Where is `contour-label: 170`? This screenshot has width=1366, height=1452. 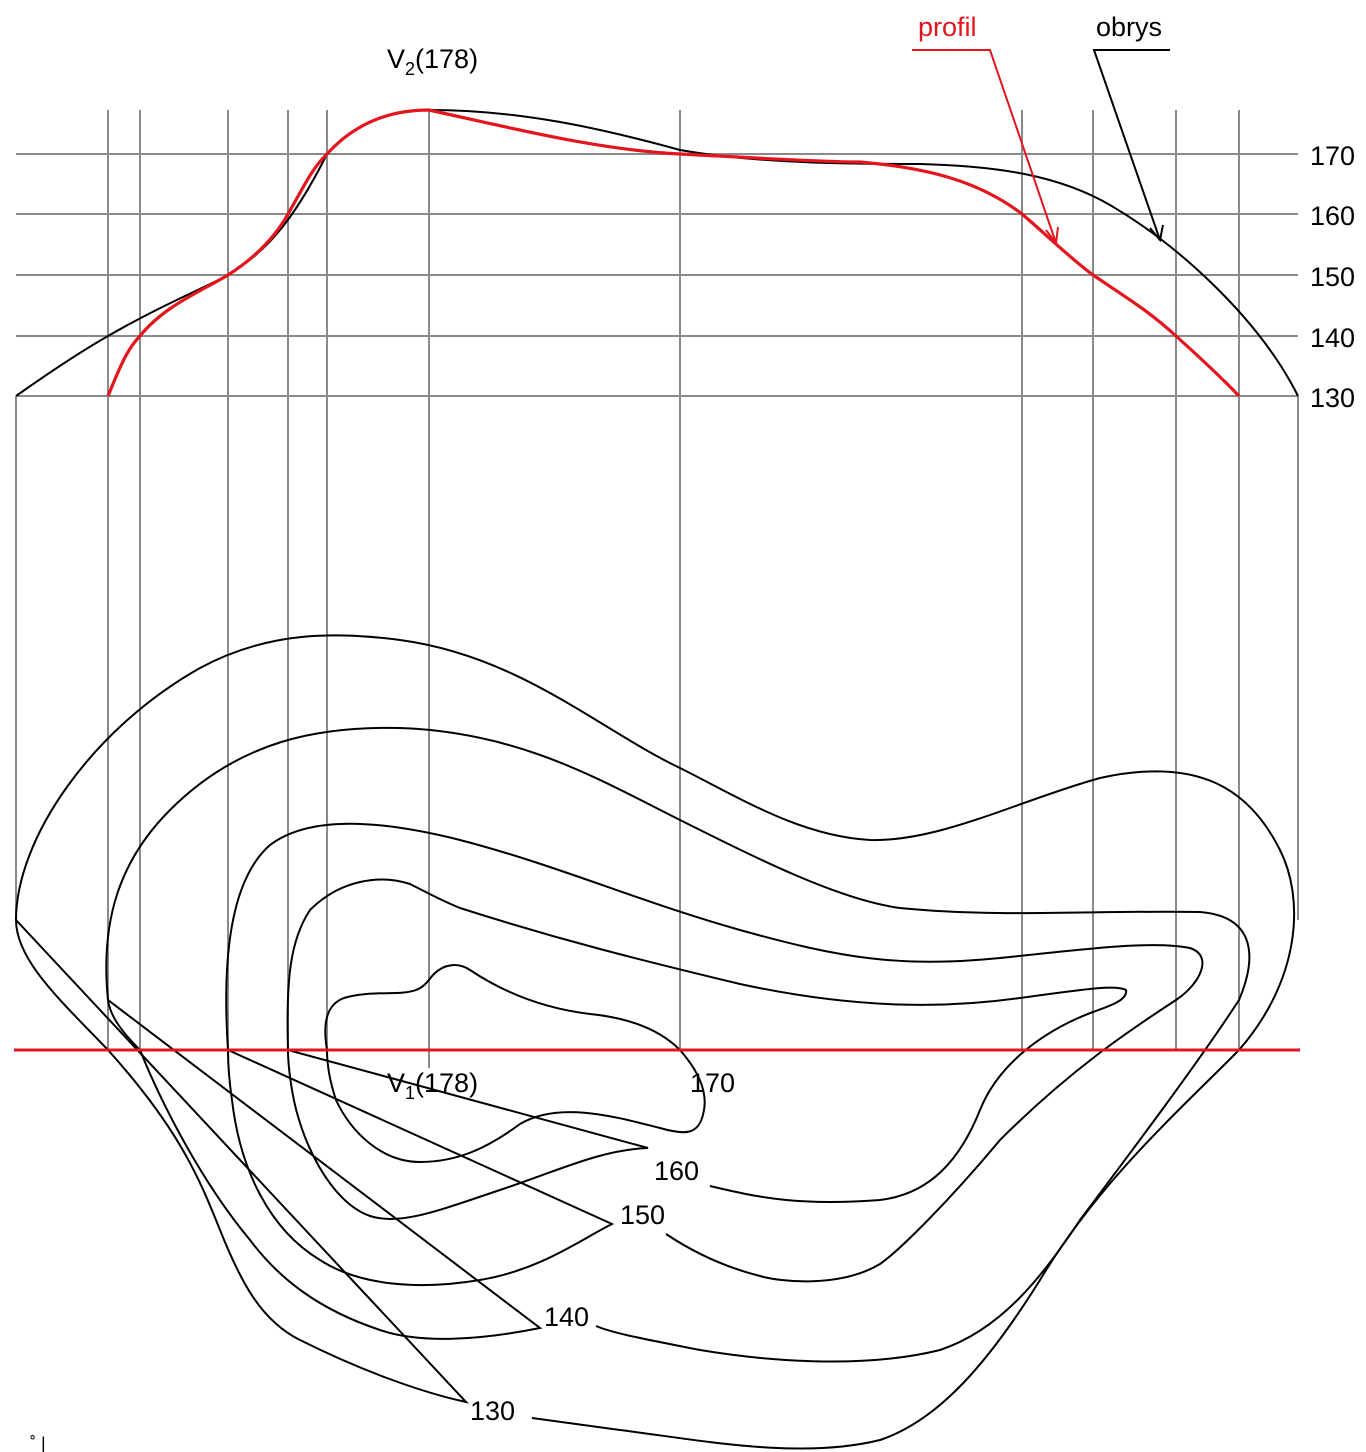
contour-label: 170 is located at coordinates (712, 1083).